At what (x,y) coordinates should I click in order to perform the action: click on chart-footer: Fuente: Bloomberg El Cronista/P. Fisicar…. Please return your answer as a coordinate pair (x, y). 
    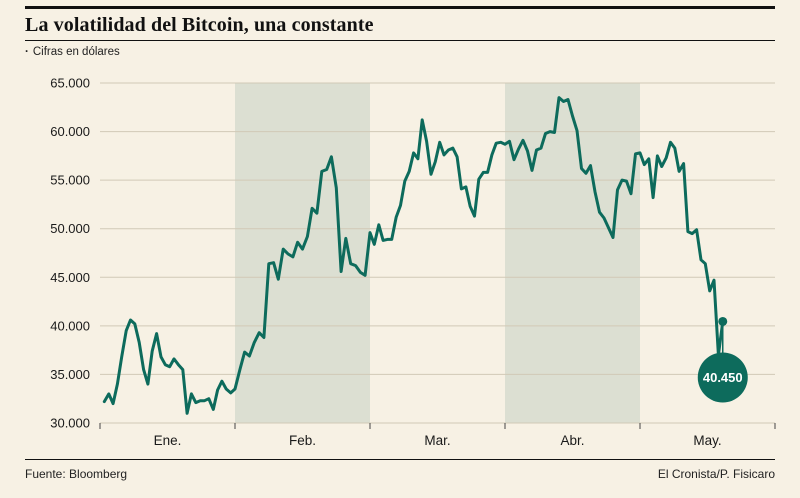
    Looking at the image, I should click on (400, 470).